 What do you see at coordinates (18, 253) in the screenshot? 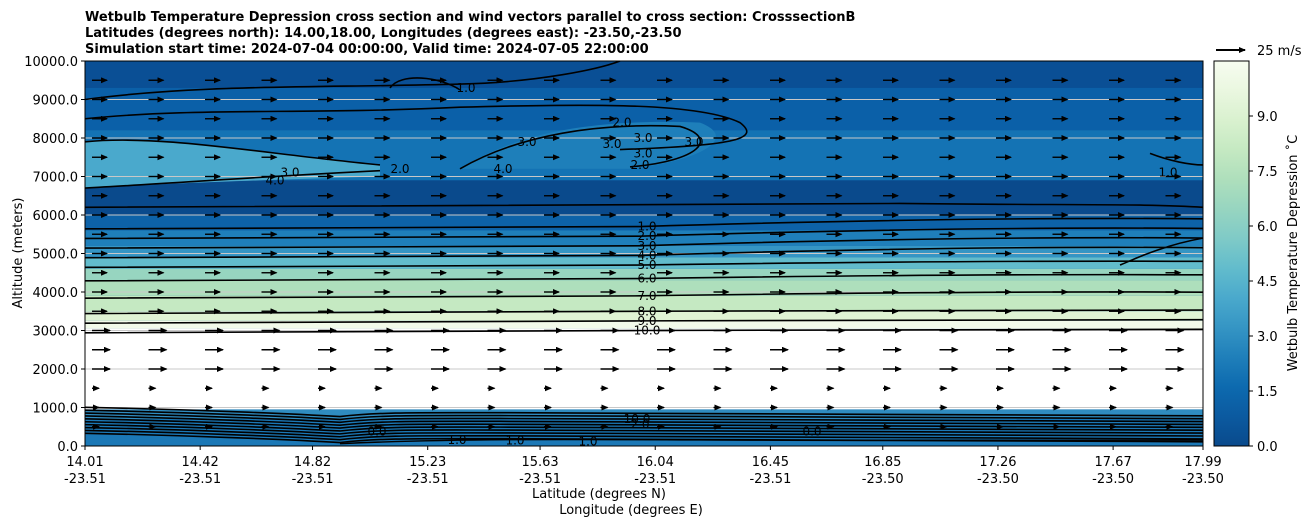
I see `y-axis-label: Altitude (meters)` at bounding box center [18, 253].